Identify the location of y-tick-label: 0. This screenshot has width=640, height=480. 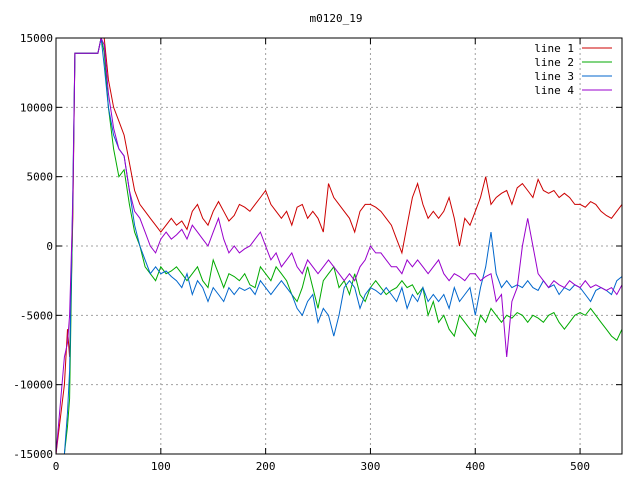
(49, 246).